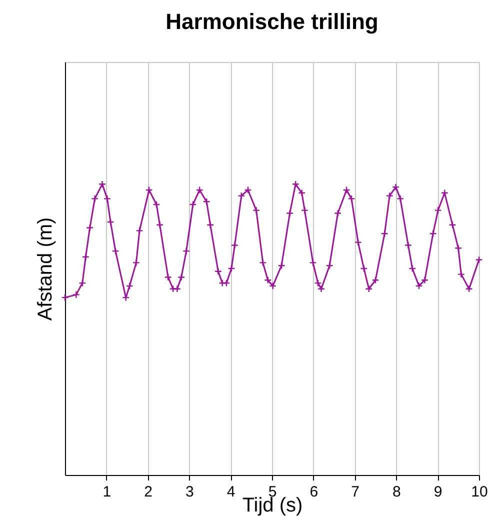 This screenshot has height=524, width=501. I want to click on x-tick-label: 10, so click(479, 492).